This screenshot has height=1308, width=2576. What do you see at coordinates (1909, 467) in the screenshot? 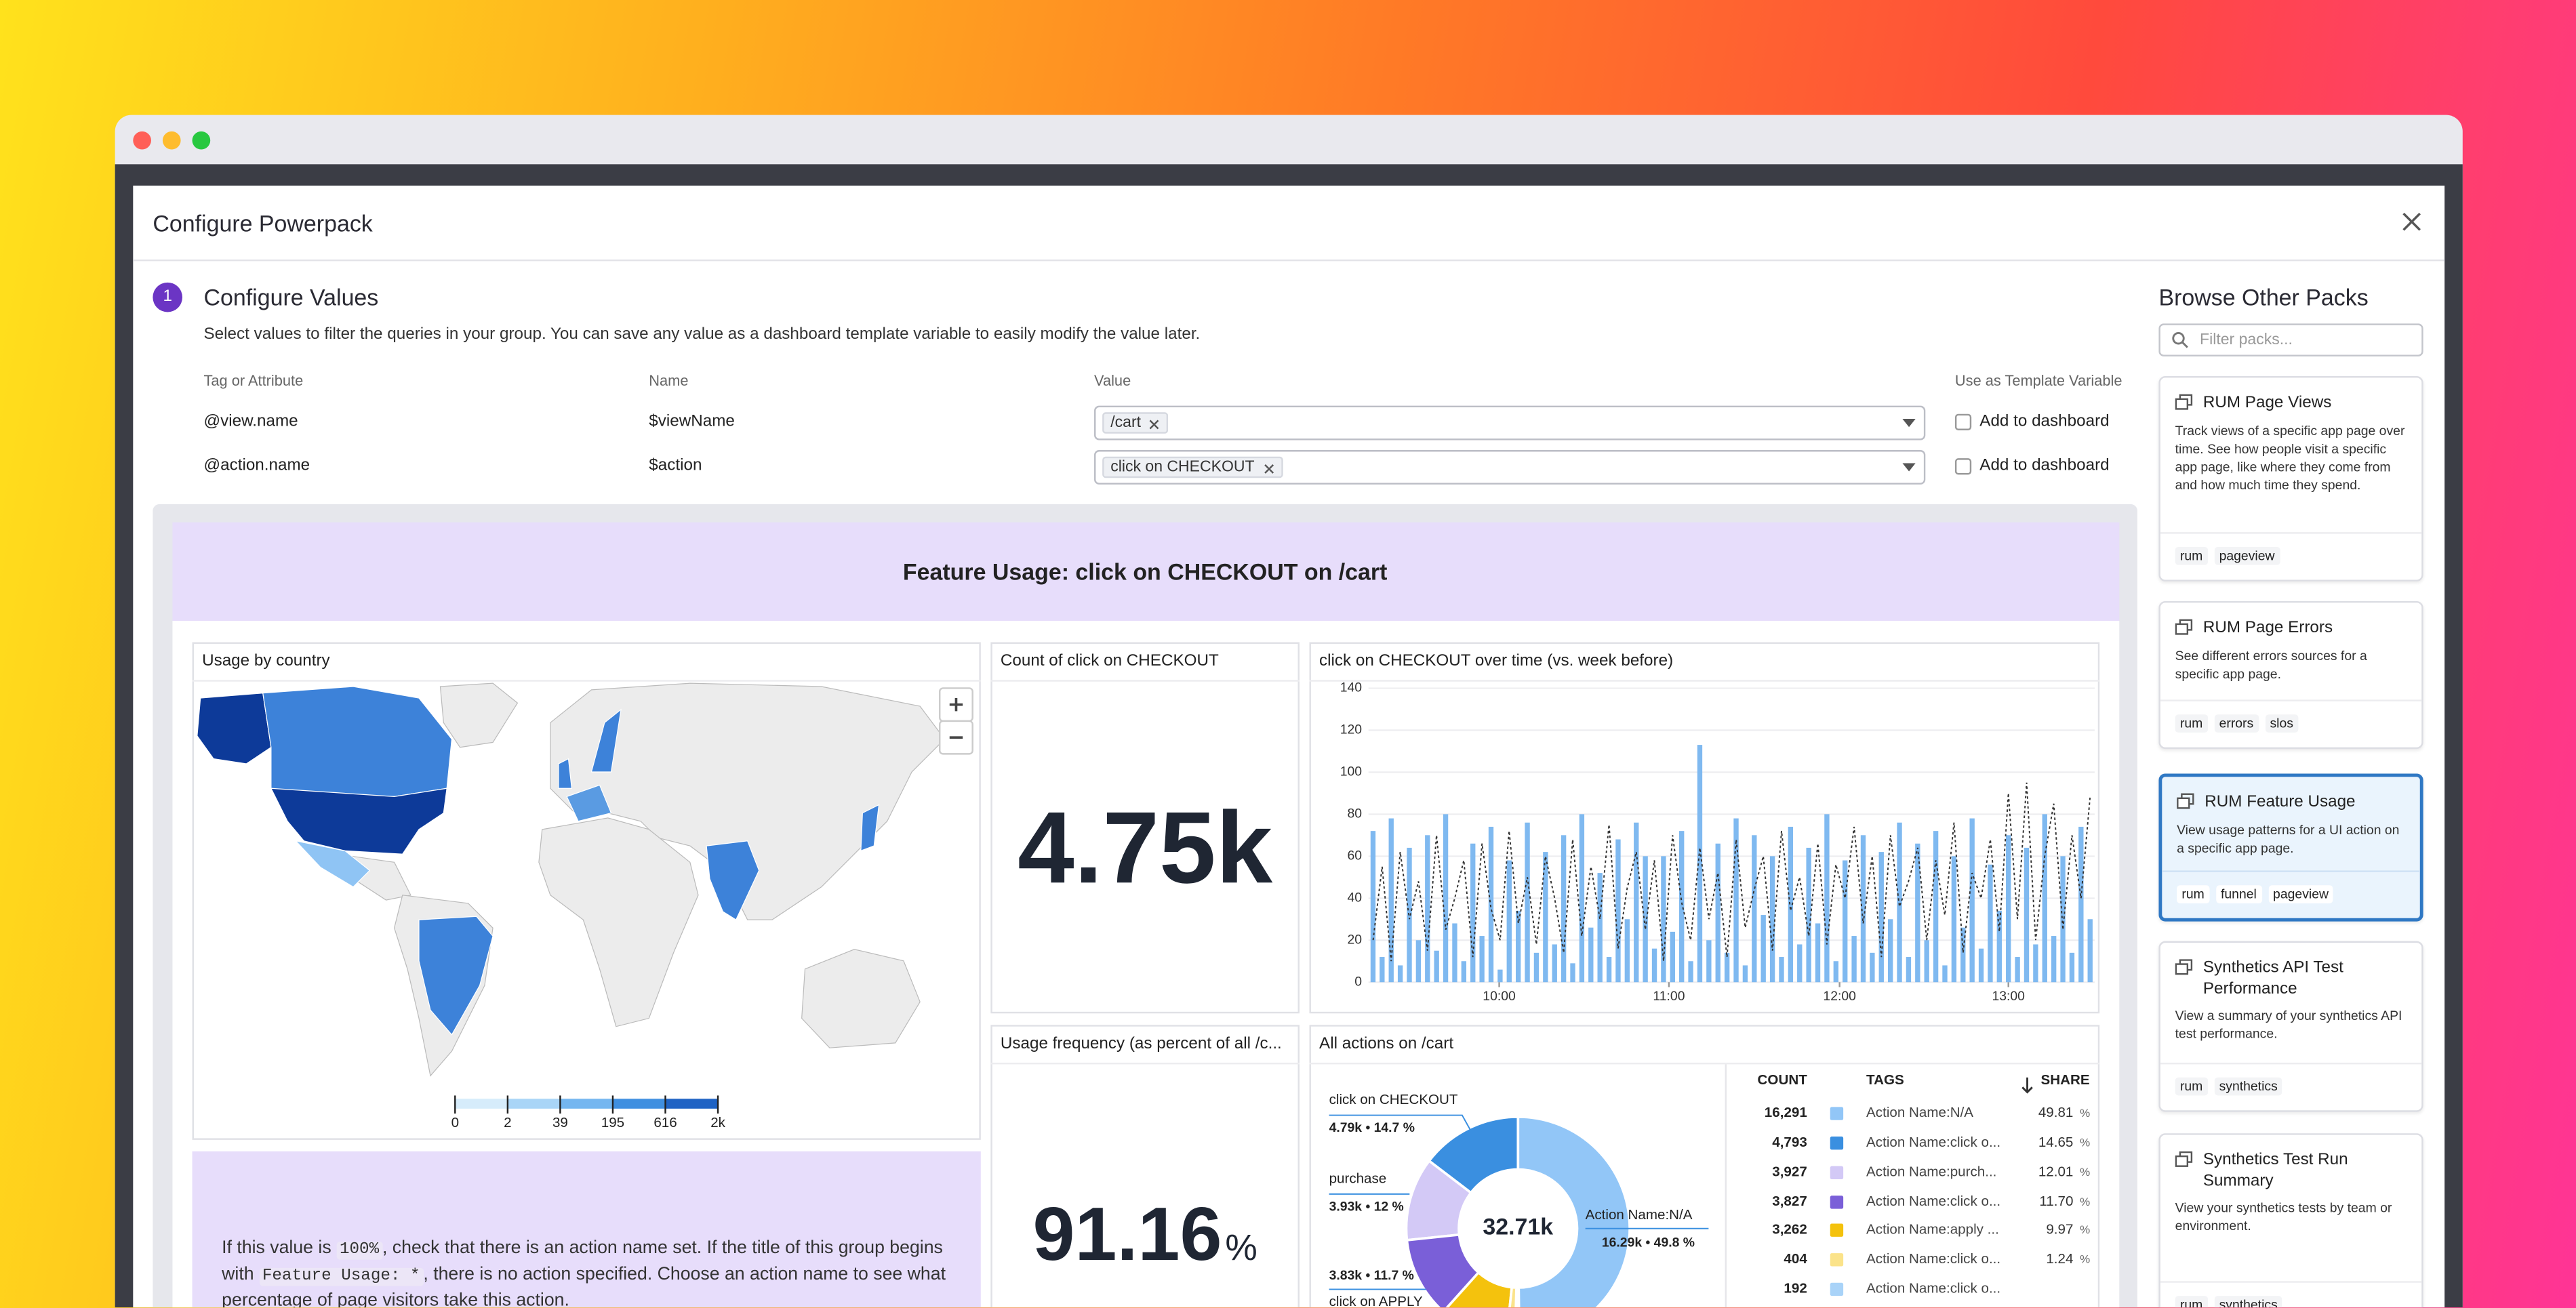
I see `caret` at bounding box center [1909, 467].